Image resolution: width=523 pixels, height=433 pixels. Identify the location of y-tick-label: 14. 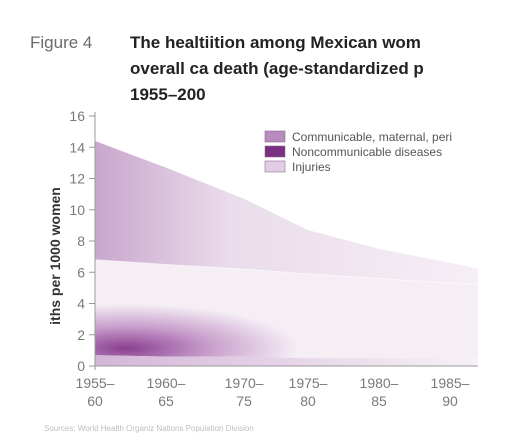
(77, 147).